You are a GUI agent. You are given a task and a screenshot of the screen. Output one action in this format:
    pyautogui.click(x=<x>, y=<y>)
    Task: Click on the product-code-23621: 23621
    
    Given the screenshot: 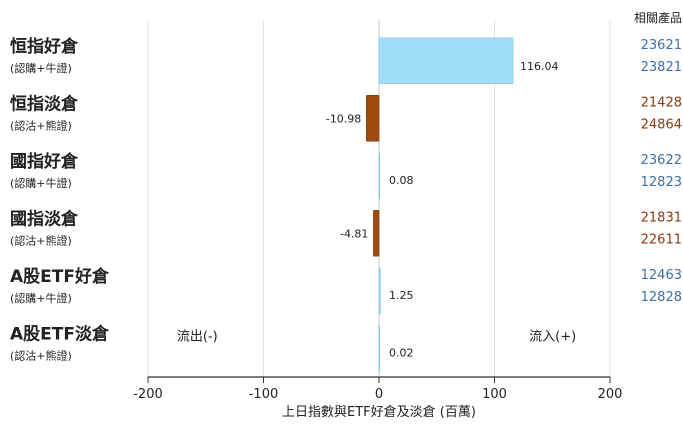 What is the action you would take?
    pyautogui.click(x=661, y=45)
    